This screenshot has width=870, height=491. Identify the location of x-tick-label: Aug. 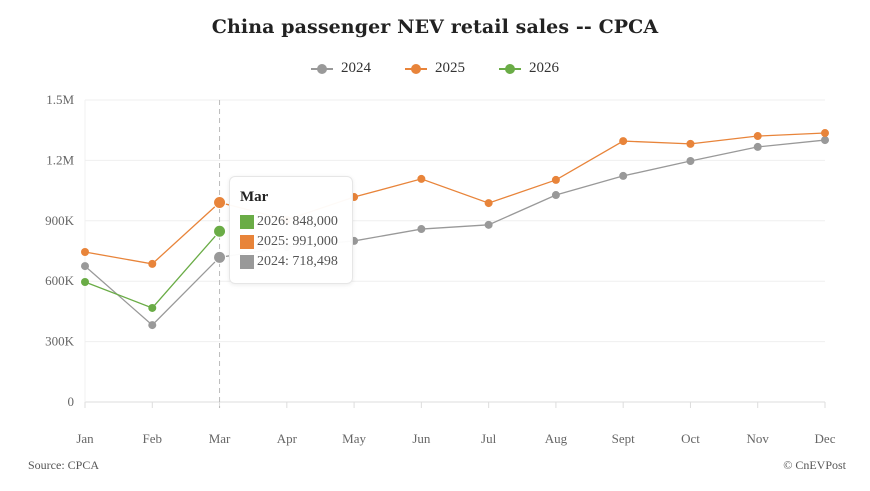
(556, 438).